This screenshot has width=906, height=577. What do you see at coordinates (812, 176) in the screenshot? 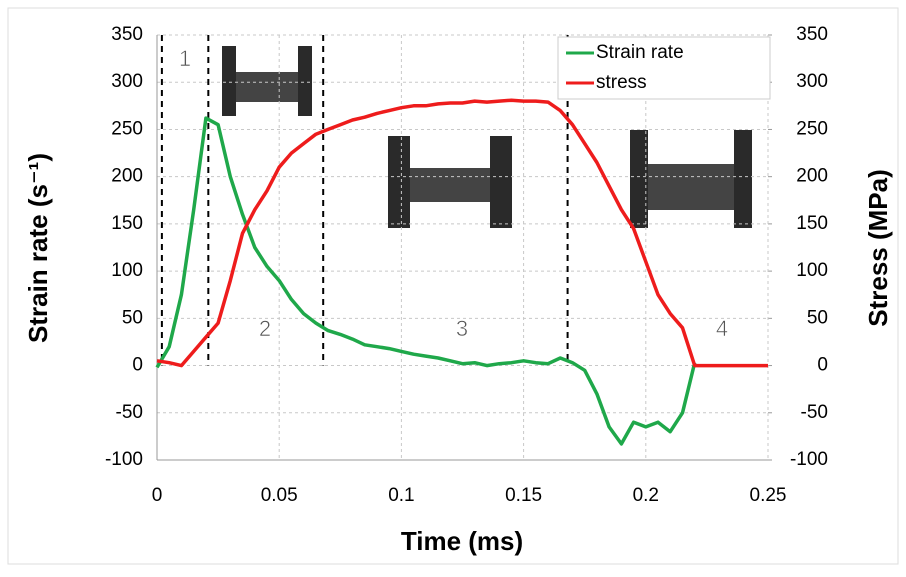
I see `y2-tick-label: 200` at bounding box center [812, 176].